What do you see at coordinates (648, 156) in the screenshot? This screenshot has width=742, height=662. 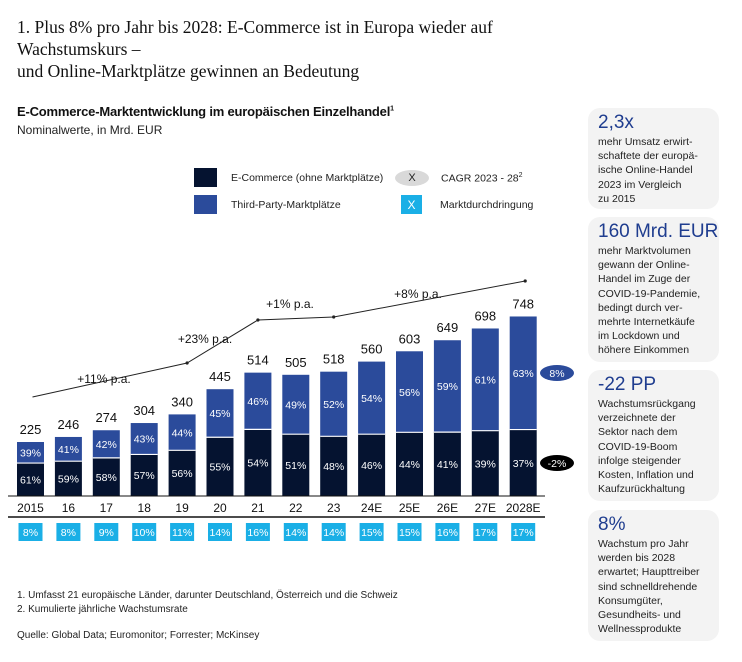 I see `fact-card-line: schaftete der europä-` at bounding box center [648, 156].